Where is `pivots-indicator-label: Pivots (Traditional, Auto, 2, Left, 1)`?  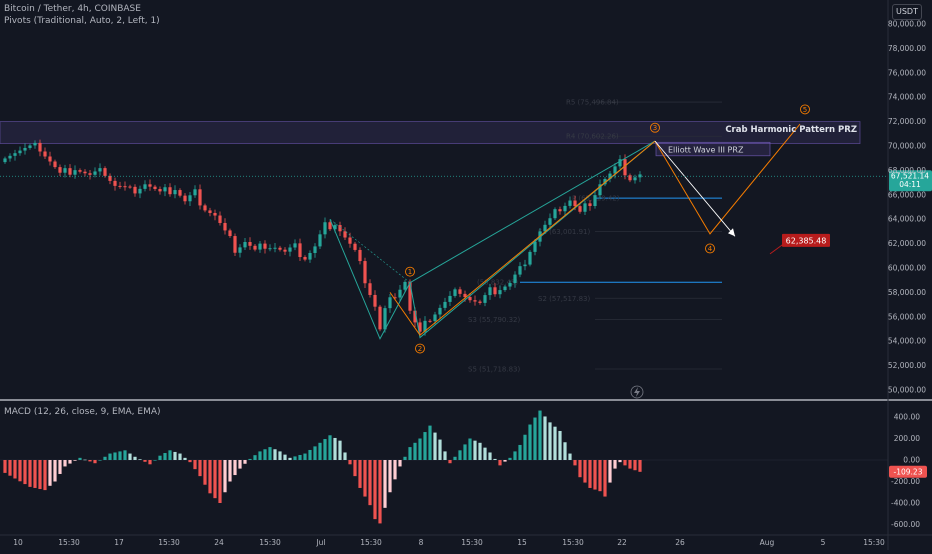
pivots-indicator-label: Pivots (Traditional, Auto, 2, Left, 1) is located at coordinates (82, 21).